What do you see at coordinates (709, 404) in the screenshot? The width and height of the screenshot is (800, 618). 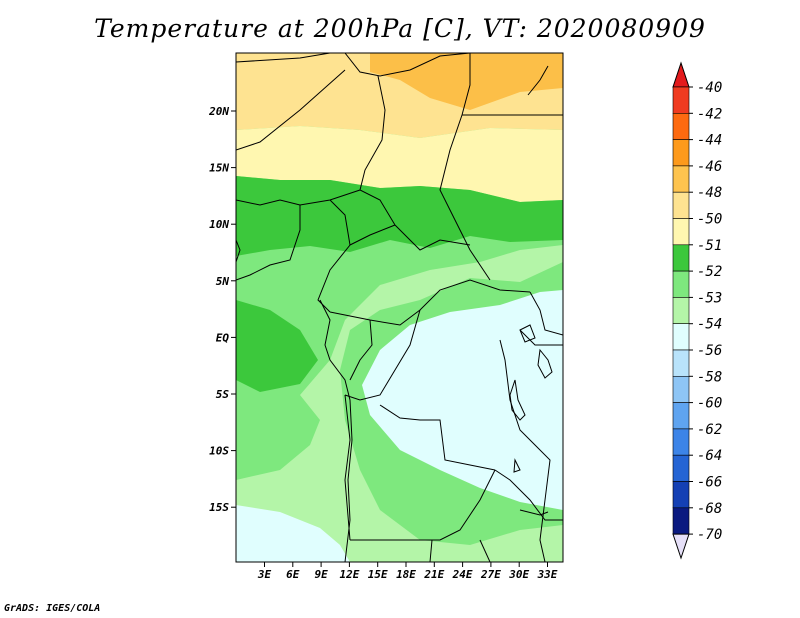 I see `colorbar-label: -60` at bounding box center [709, 404].